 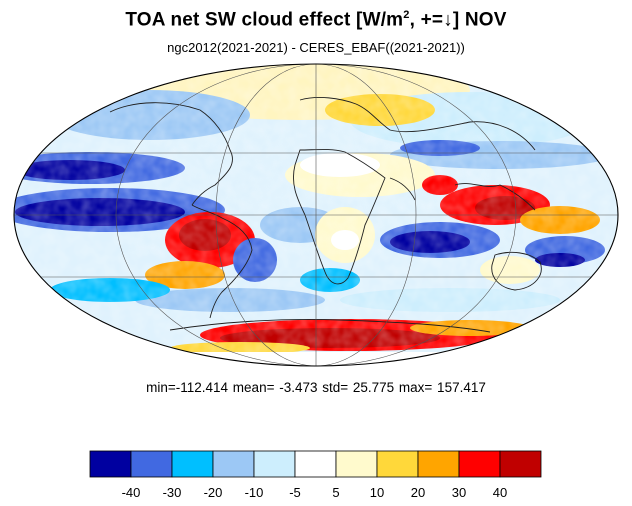 What do you see at coordinates (418, 492) in the screenshot?
I see `colorbar-tick-label: 20` at bounding box center [418, 492].